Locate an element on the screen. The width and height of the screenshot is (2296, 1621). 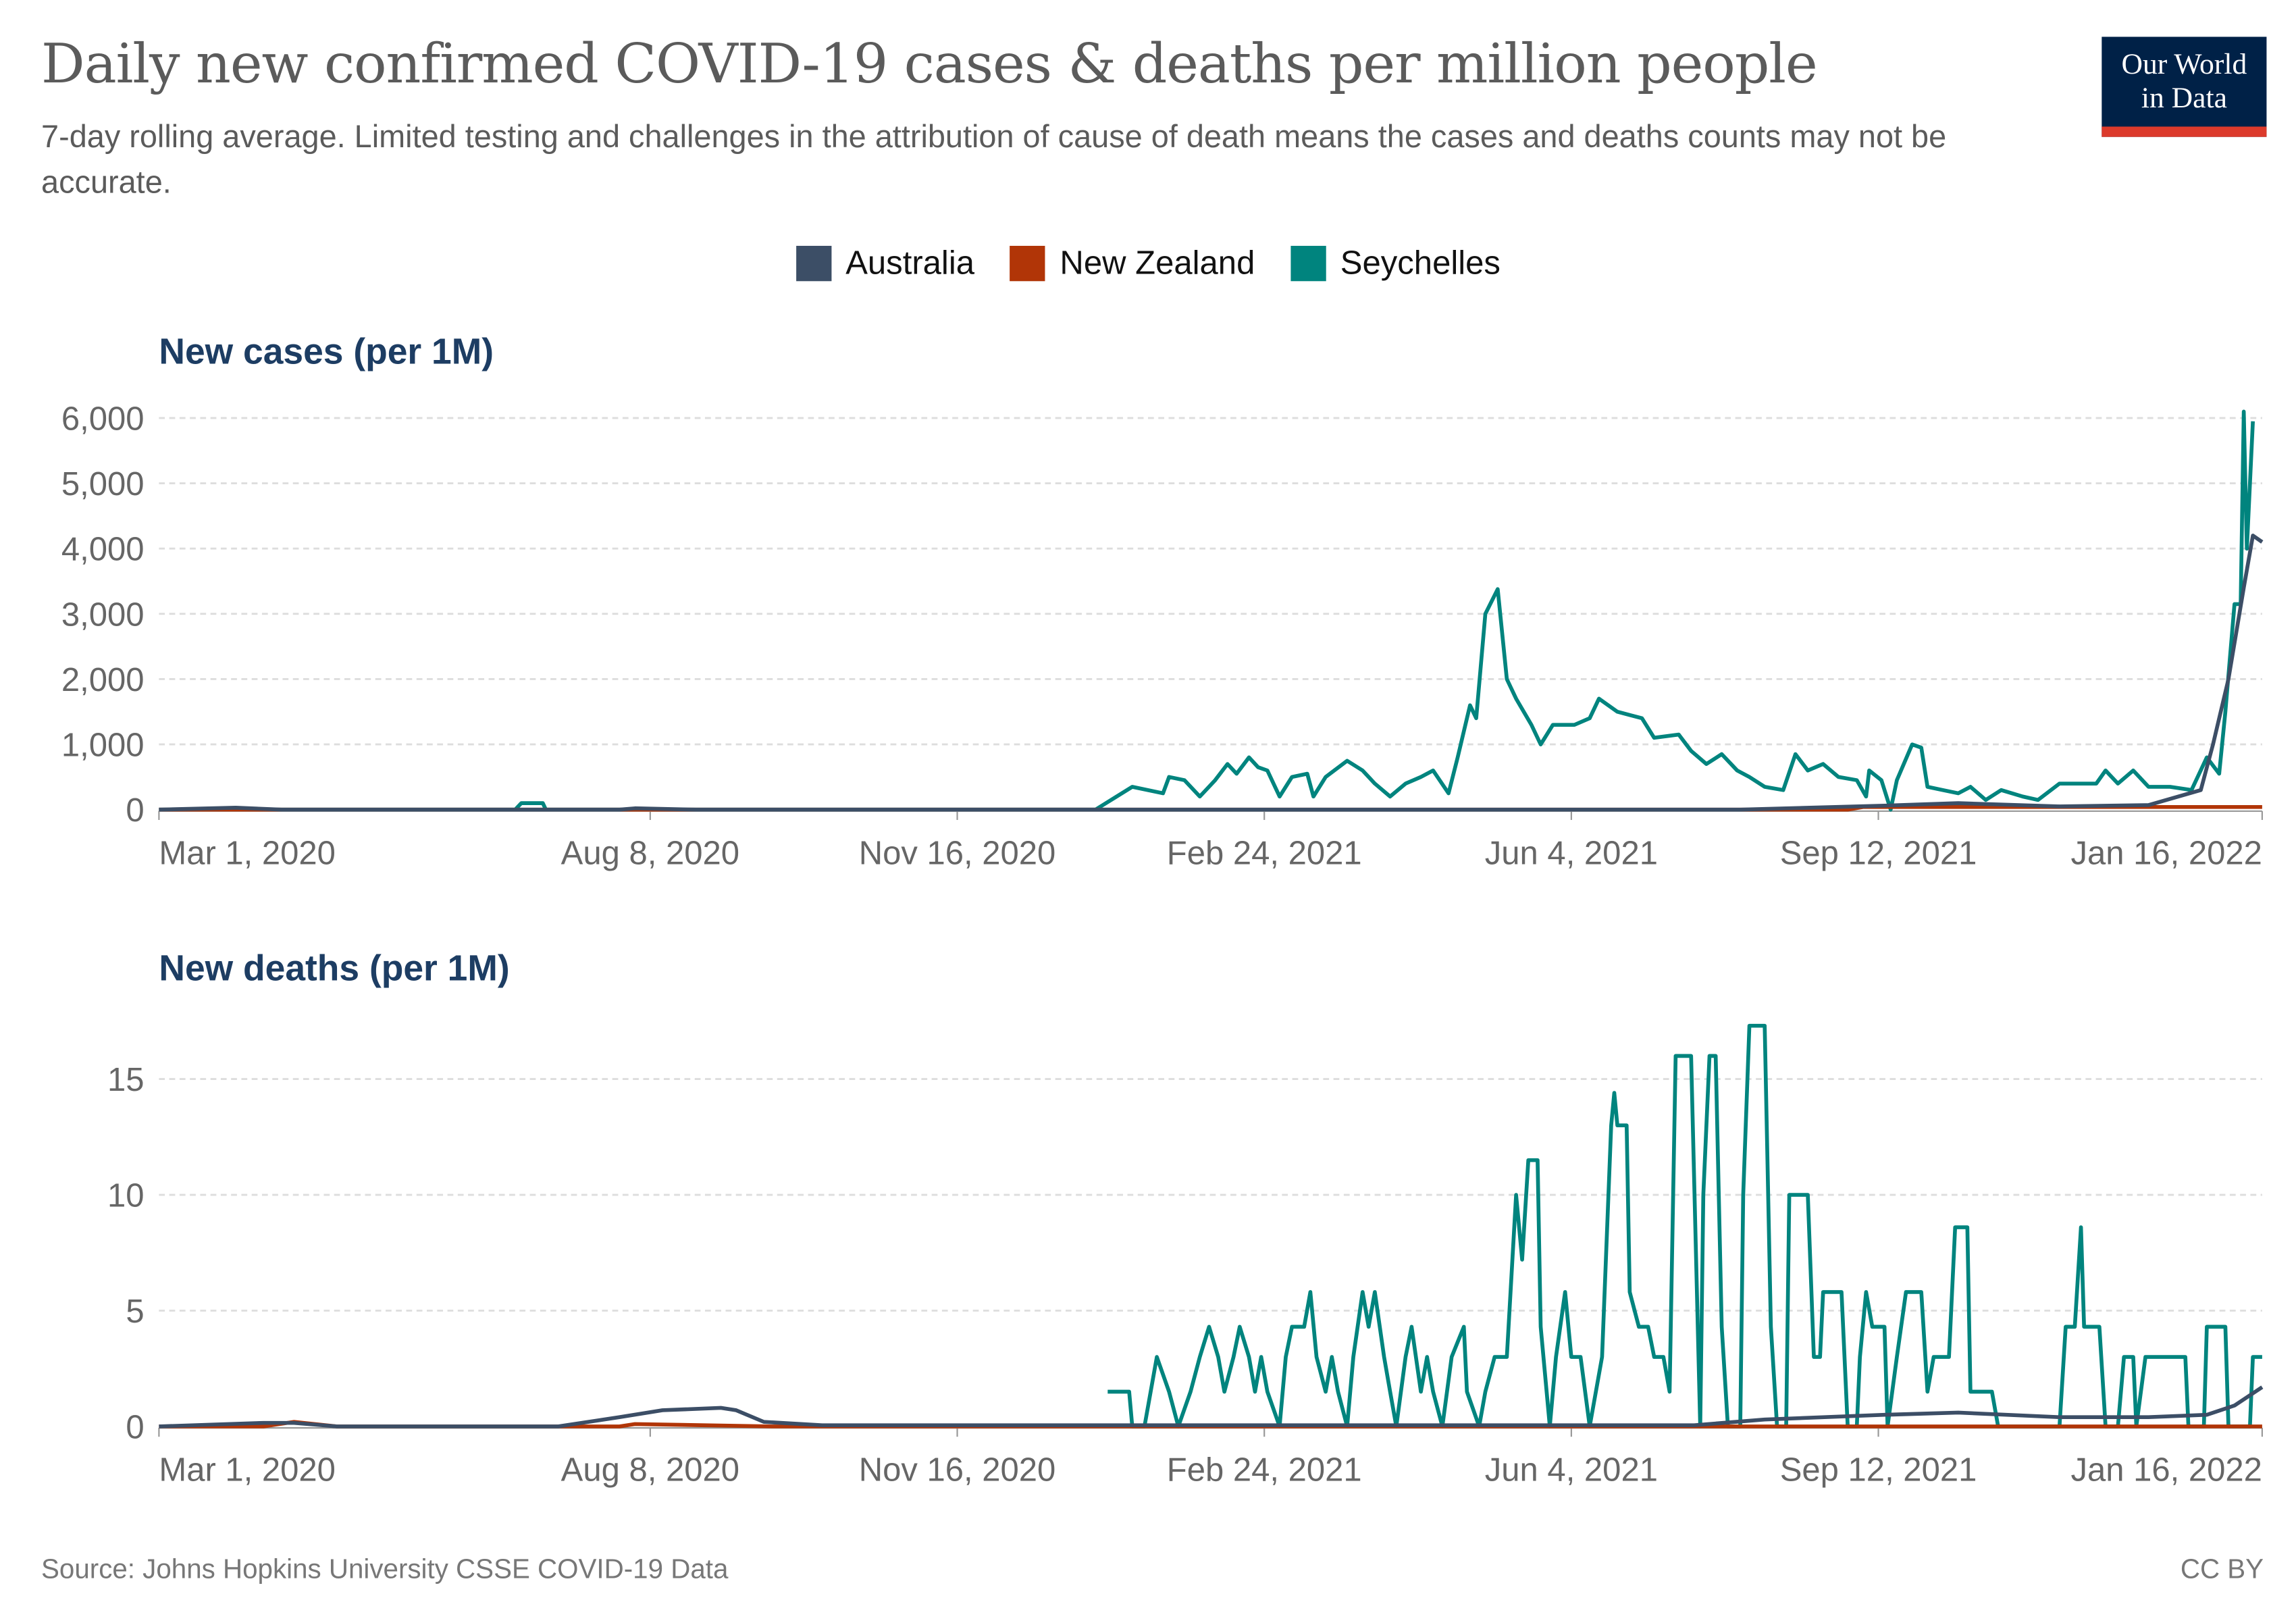
legend-label: Seychelles is located at coordinates (1420, 263).